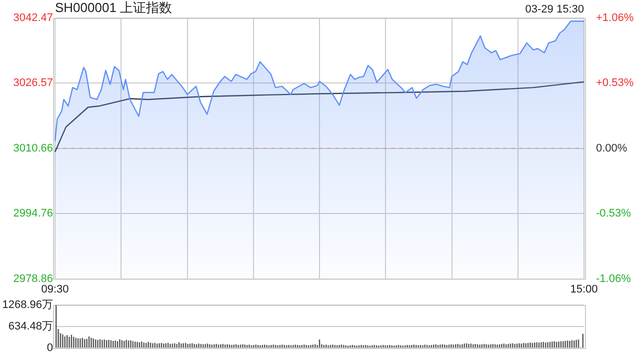  Describe the element at coordinates (33, 83) in the screenshot. I see `y-tick-label: 3026.57` at that location.